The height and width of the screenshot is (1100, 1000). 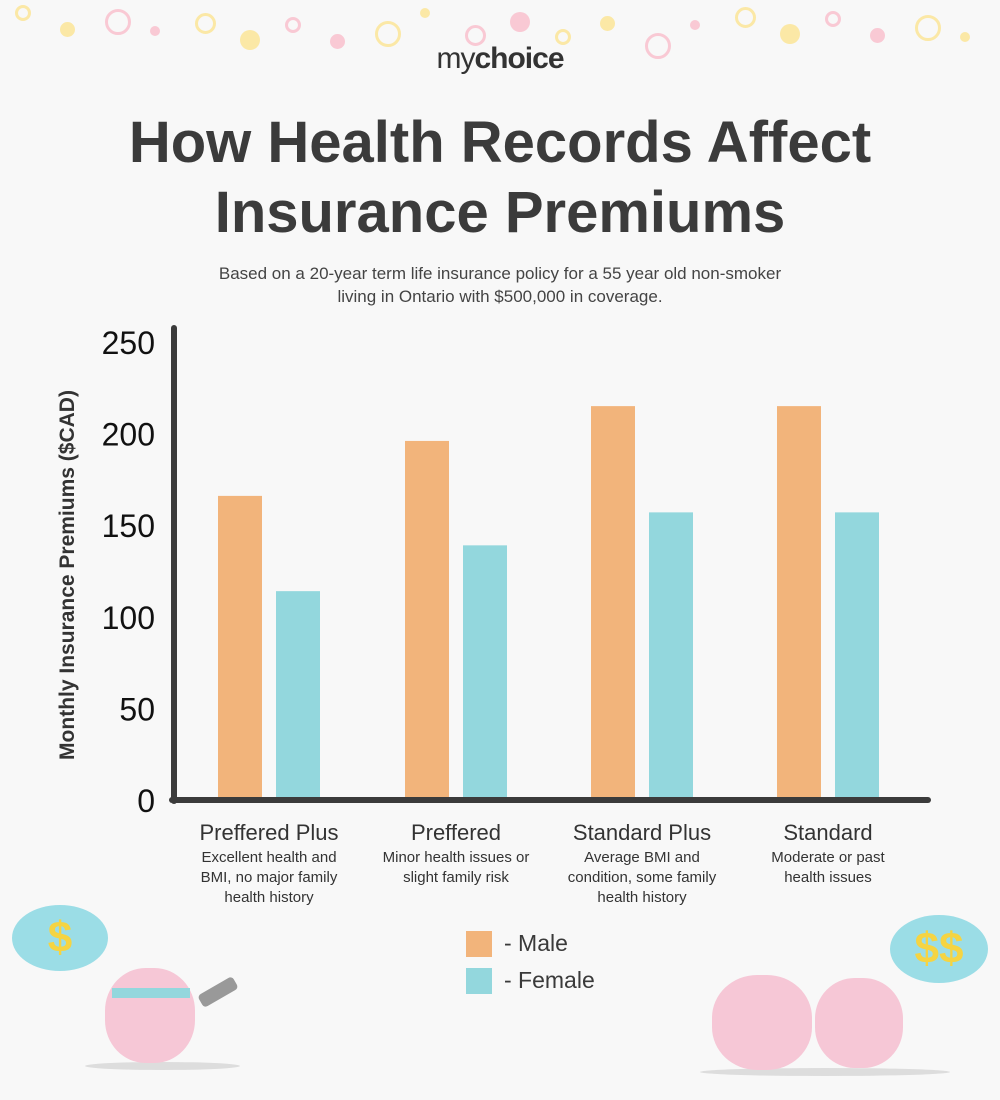 I want to click on category-name: Preffered Plus, so click(x=269, y=832).